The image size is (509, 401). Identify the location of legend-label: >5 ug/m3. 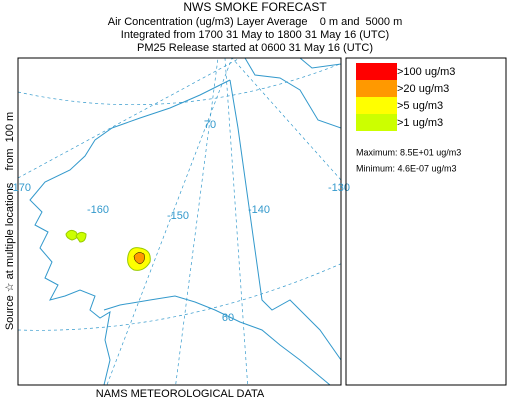
(420, 106).